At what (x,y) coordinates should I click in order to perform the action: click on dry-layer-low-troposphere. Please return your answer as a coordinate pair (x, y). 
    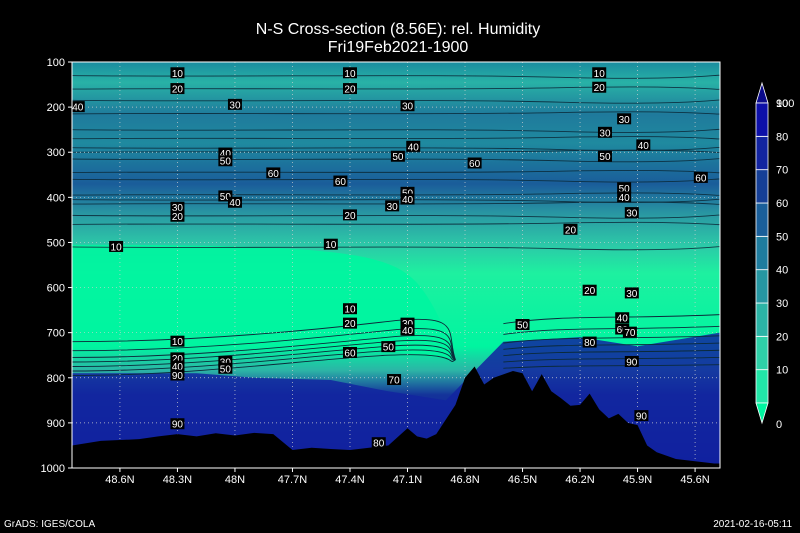
    Looking at the image, I should click on (264, 302).